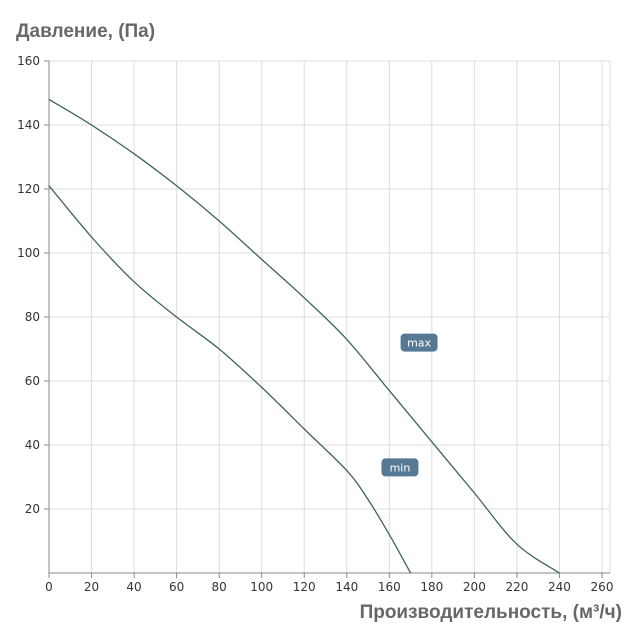  I want to click on series-label-badge-min, so click(400, 467).